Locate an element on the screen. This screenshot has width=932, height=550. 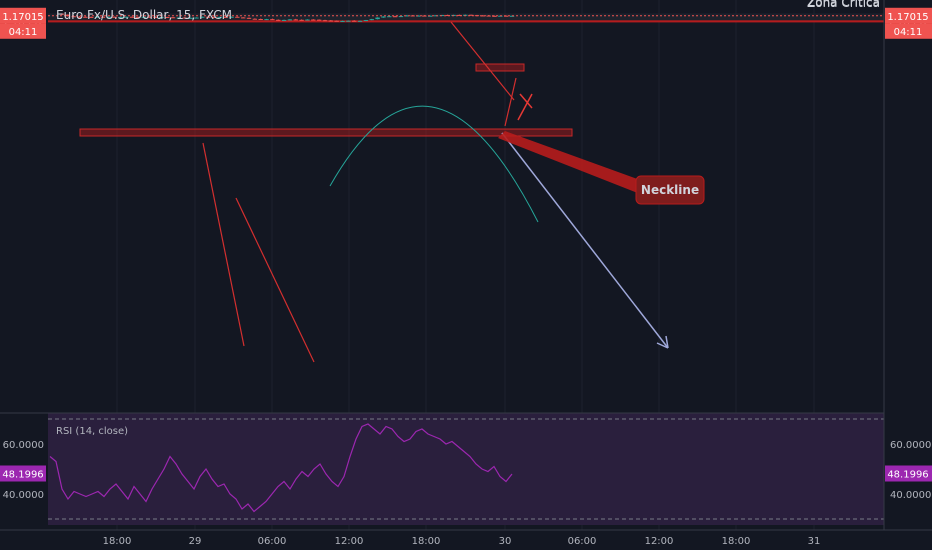
countdown-tag-left is located at coordinates (23, 31).